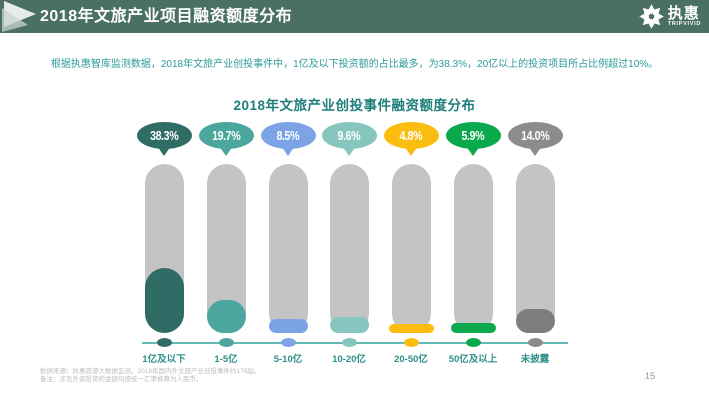 This screenshot has width=709, height=410. I want to click on chart-title: 2018年文旅产业创投事件融资额度分布, so click(354, 105).